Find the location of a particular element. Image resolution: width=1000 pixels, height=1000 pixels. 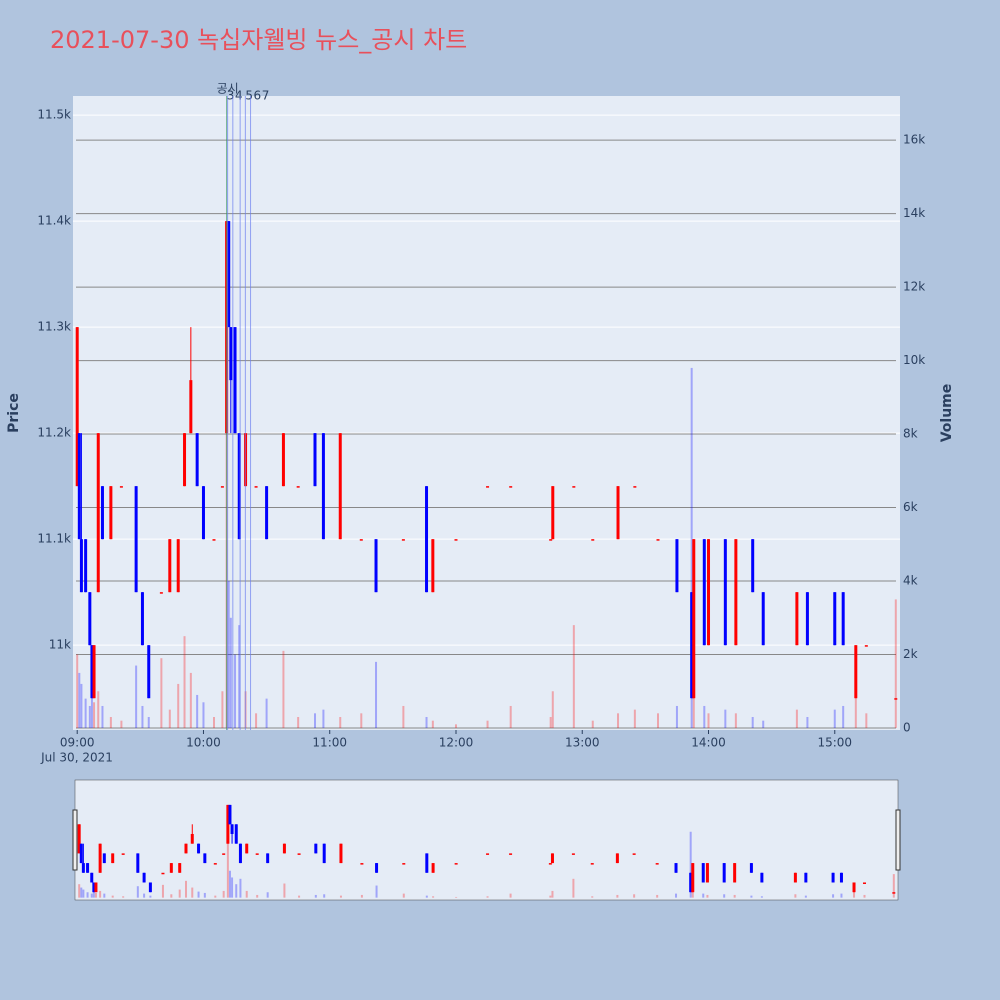

y-tick-label: 11.2k is located at coordinates (54, 433).